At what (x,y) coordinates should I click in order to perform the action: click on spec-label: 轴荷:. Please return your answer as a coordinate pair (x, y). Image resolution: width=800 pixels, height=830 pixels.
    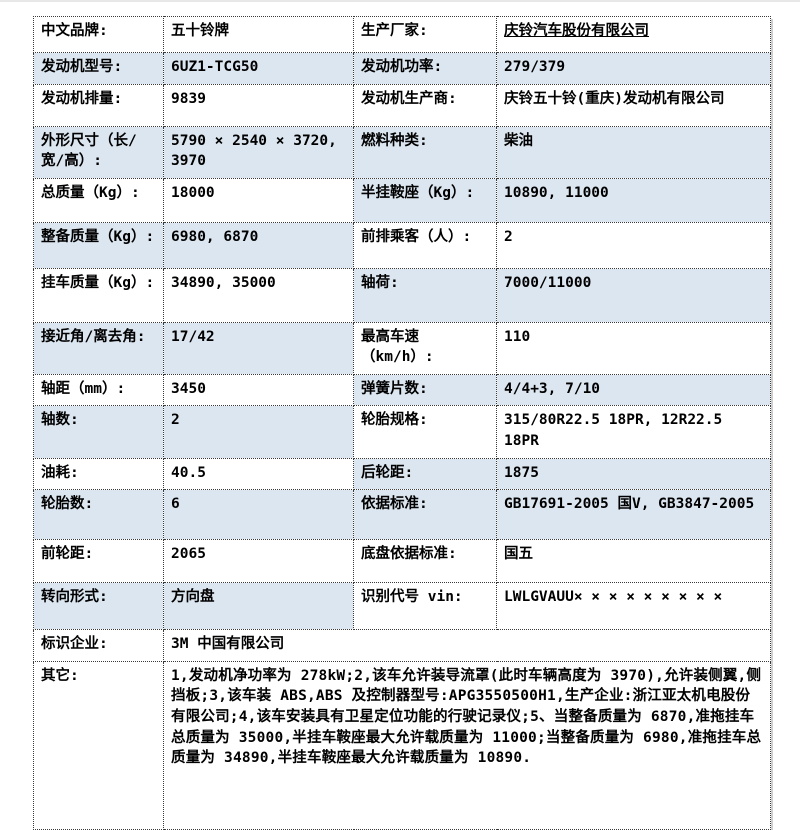
    Looking at the image, I should click on (425, 295).